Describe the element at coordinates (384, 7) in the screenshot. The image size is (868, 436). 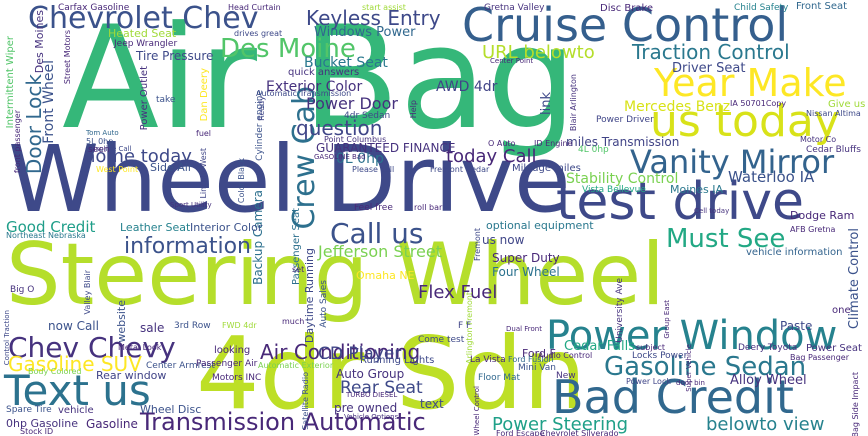
I see `word-start-assist: start assist` at that location.